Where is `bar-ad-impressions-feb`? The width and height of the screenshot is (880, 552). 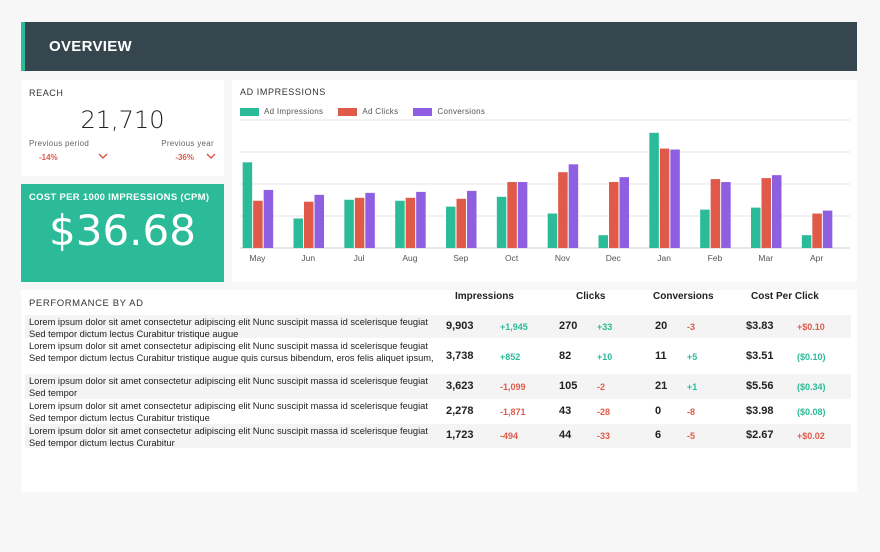 bar-ad-impressions-feb is located at coordinates (705, 228).